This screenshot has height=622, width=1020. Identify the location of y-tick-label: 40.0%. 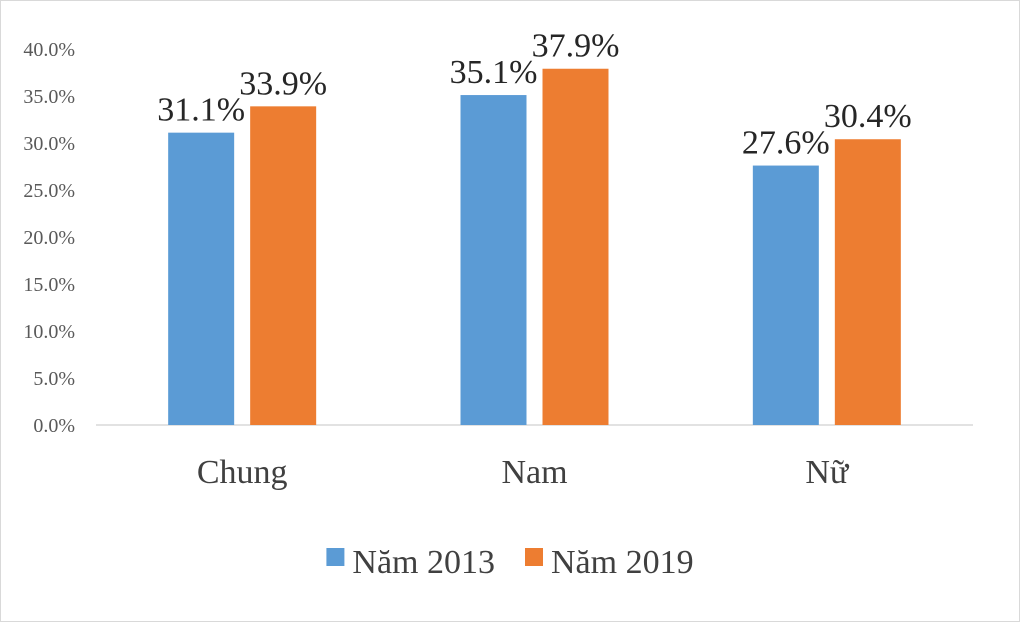
(49, 50).